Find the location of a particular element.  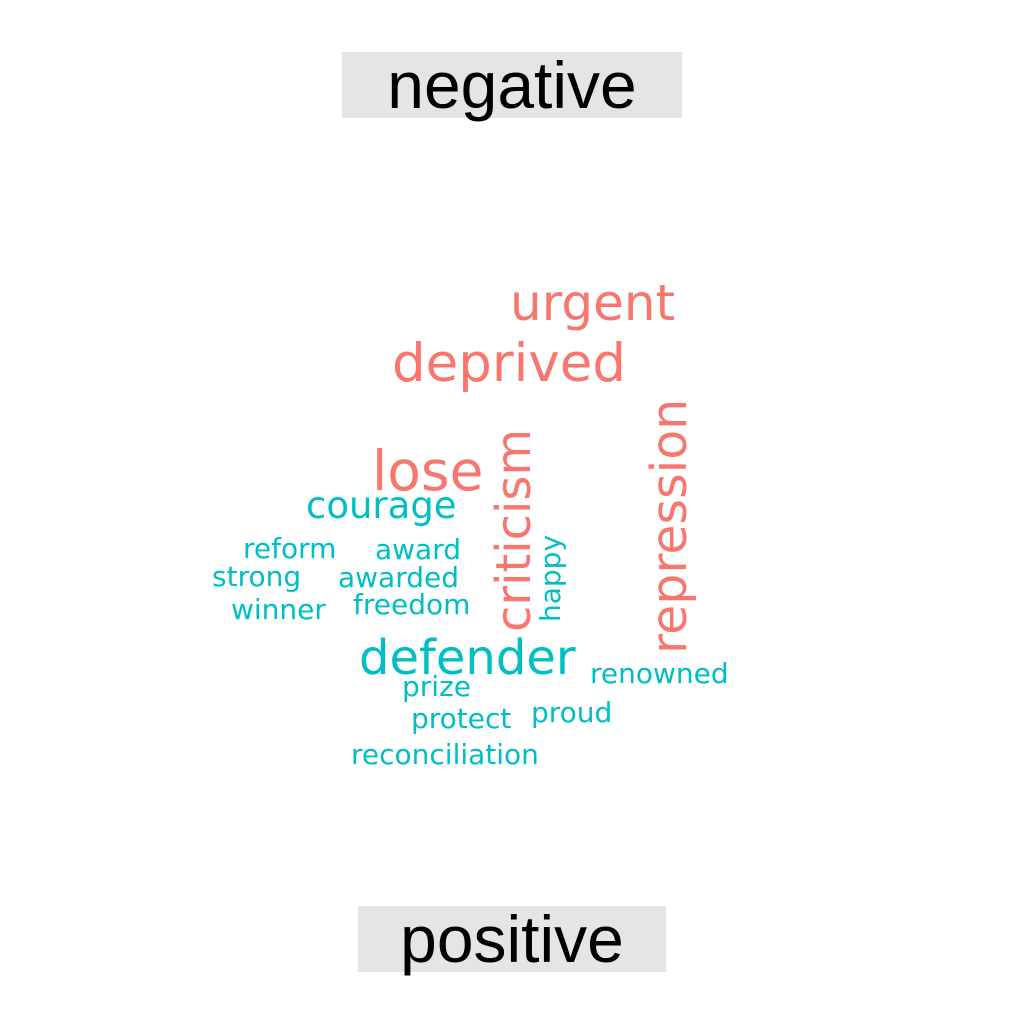

word-proud: proud is located at coordinates (572, 712).